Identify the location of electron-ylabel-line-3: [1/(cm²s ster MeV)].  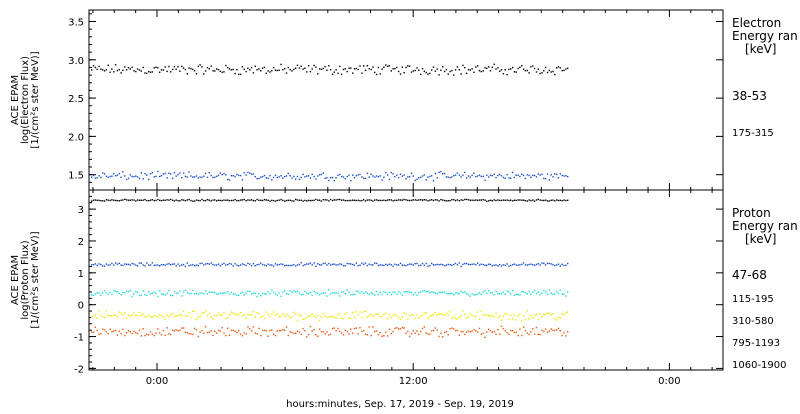
(35, 99).